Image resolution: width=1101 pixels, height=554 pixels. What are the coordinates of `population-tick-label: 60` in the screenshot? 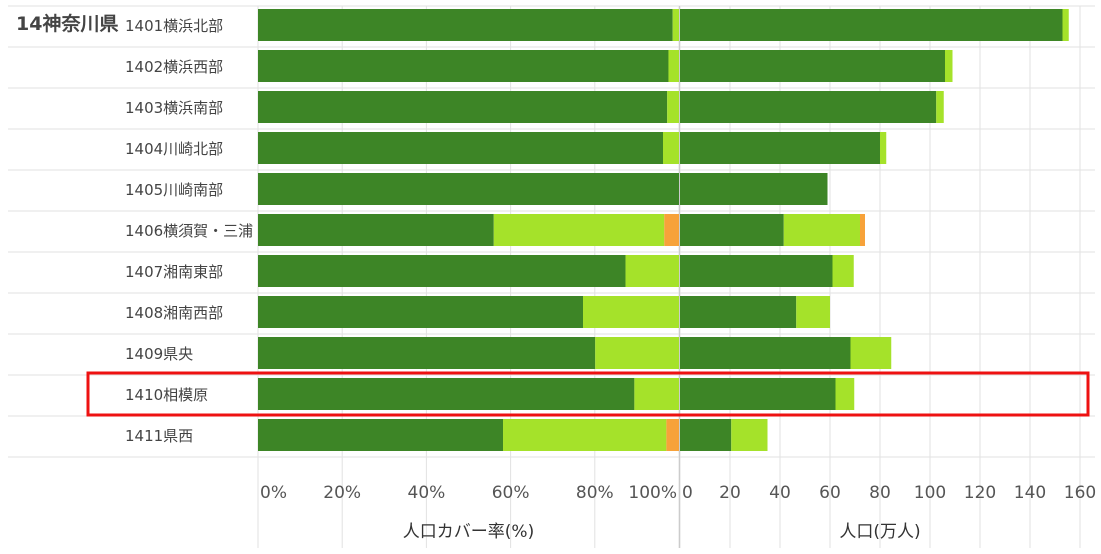 It's located at (830, 493).